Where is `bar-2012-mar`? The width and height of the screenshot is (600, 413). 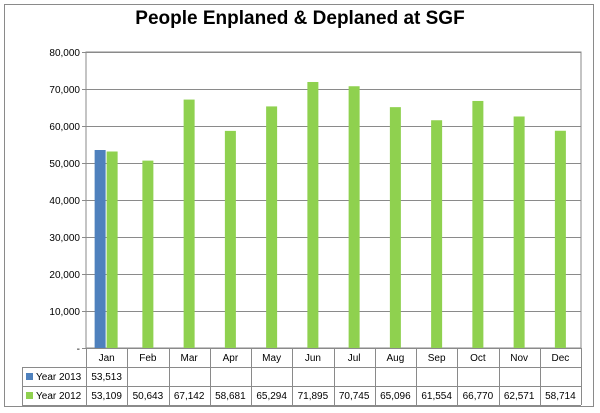 bar-2012-mar is located at coordinates (189, 223).